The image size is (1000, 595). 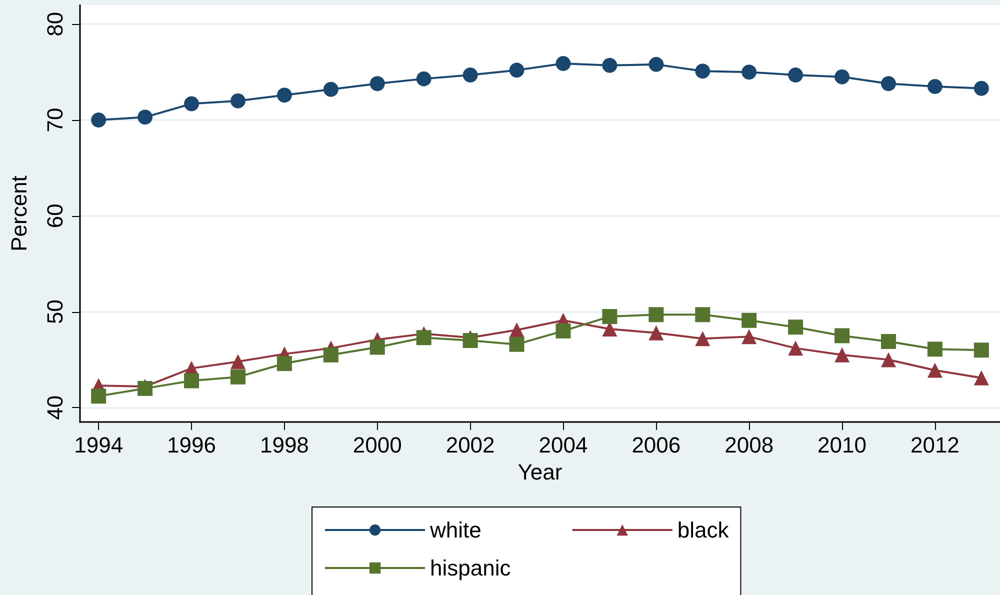 I want to click on y-tick-label: 80, so click(x=55, y=24).